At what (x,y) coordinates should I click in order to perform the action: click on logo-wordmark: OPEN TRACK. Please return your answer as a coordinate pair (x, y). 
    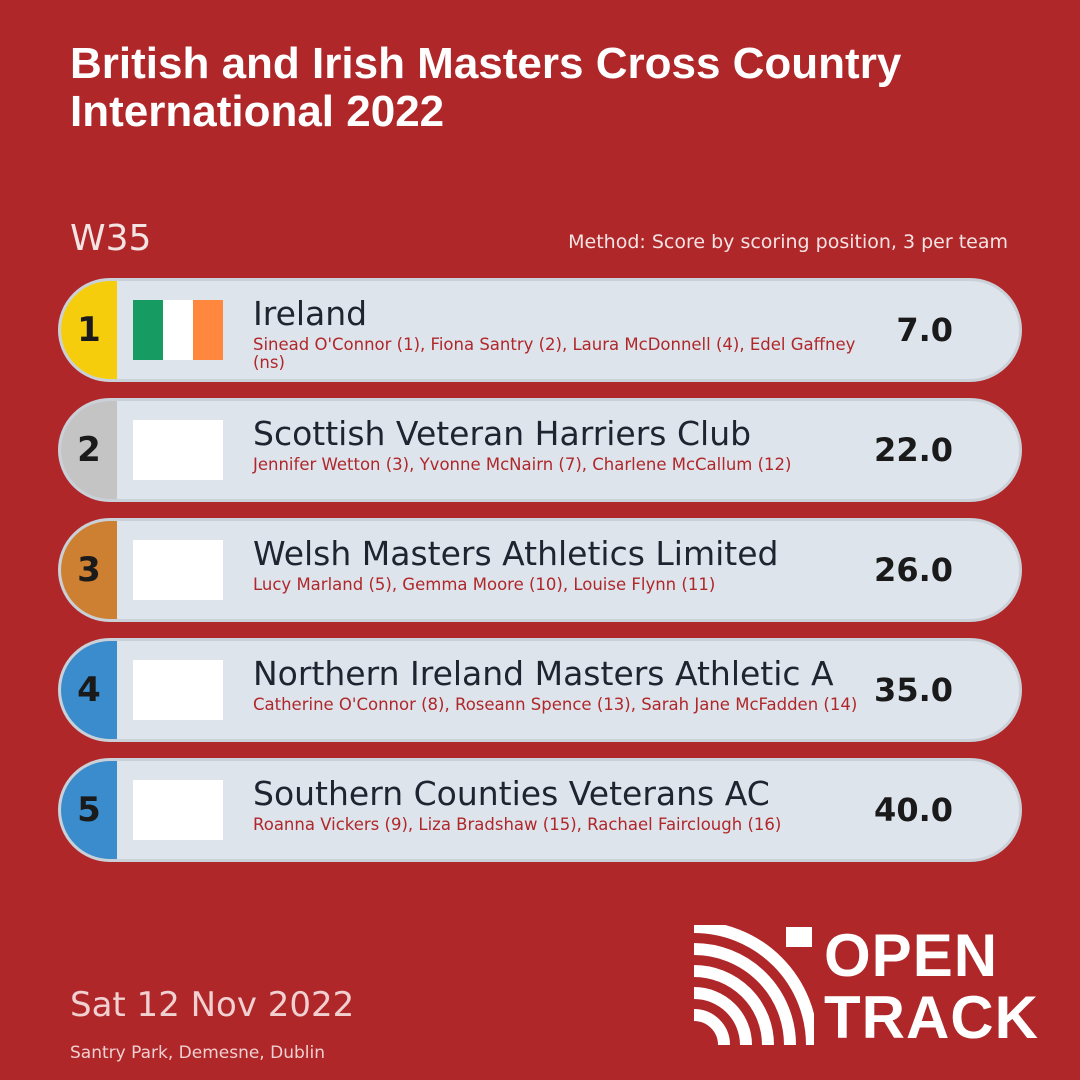
    Looking at the image, I should click on (931, 987).